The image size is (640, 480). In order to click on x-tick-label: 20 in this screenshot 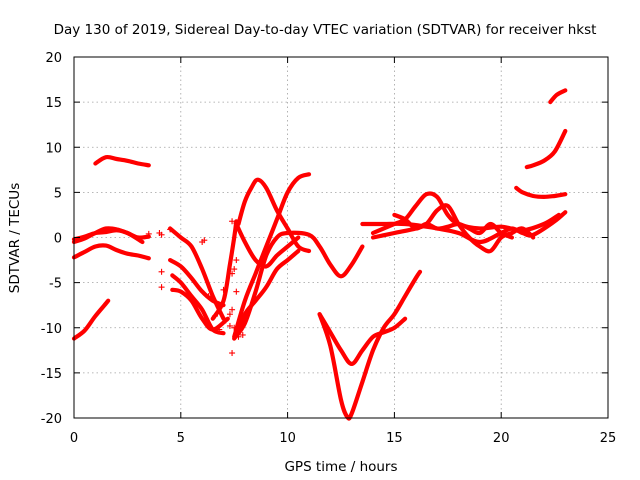, I will do `click(501, 438)`.